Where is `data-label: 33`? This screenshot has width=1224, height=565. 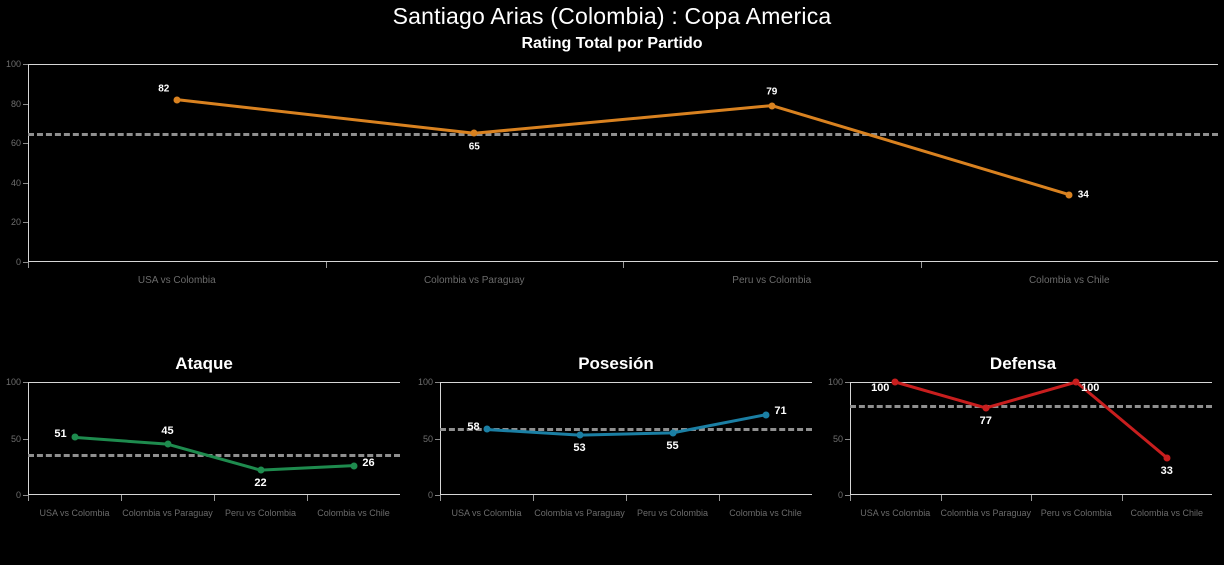 data-label: 33 is located at coordinates (1166, 470).